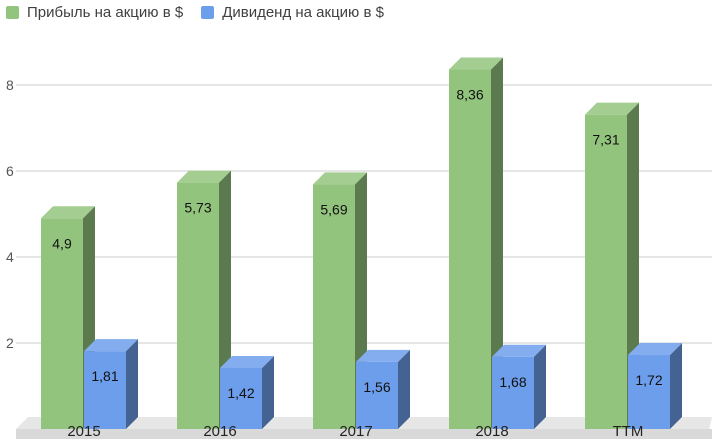  What do you see at coordinates (497, 243) in the screenshot?
I see `bar-eps-side-2018` at bounding box center [497, 243].